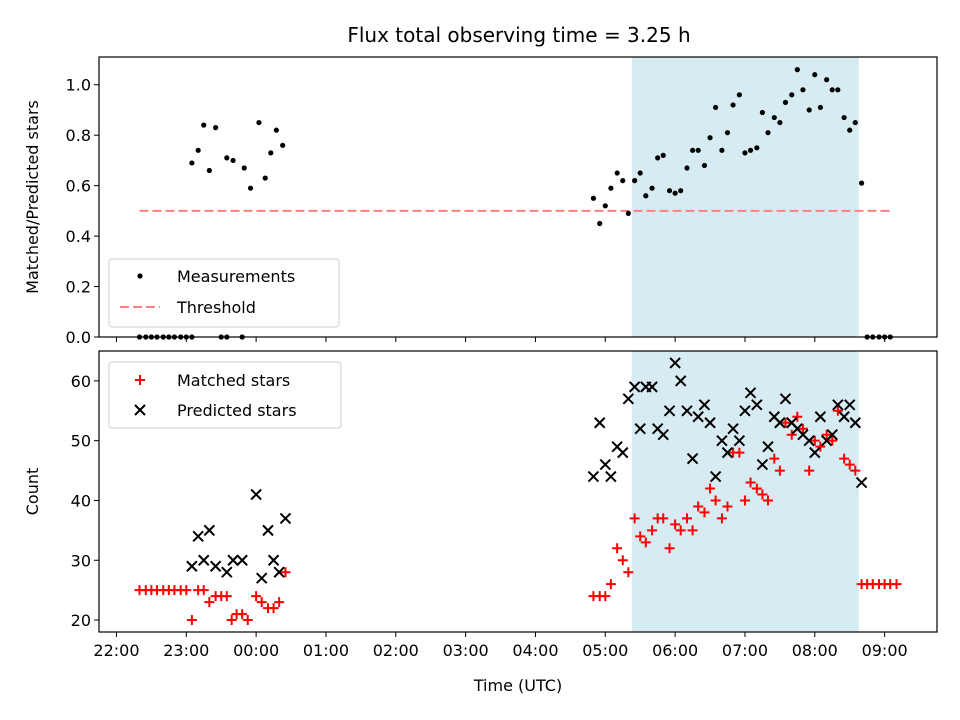  I want to click on x-tick-label: 02:00, so click(396, 650).